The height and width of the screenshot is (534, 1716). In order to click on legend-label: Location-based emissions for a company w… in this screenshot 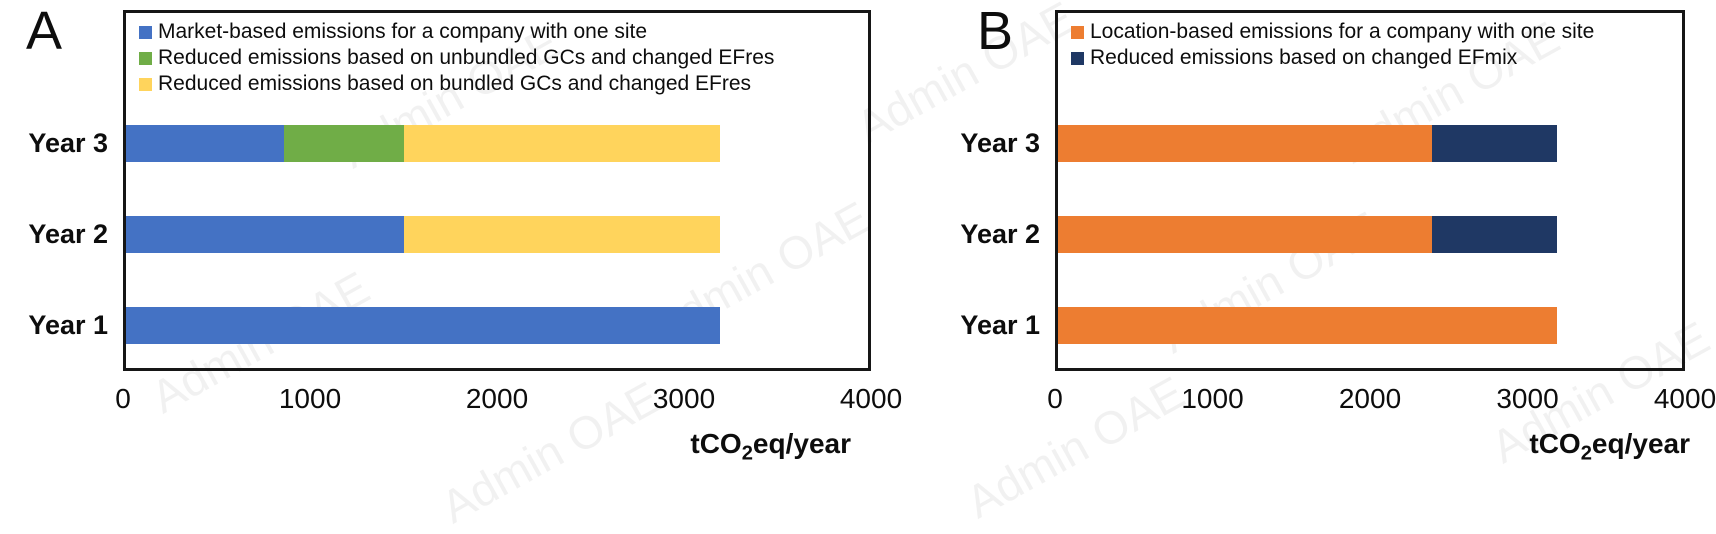, I will do `click(1342, 31)`.